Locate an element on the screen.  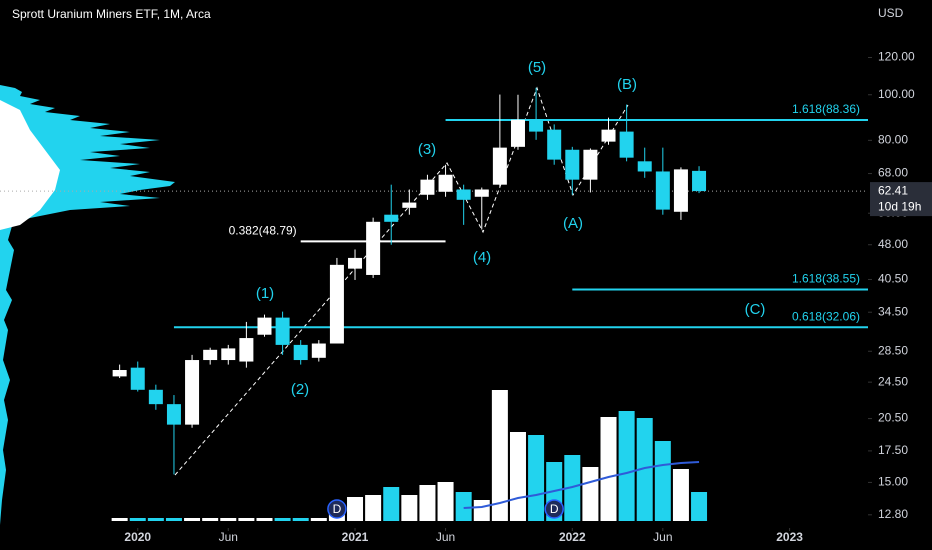
y-tick-label: 80.00 is located at coordinates (893, 140).